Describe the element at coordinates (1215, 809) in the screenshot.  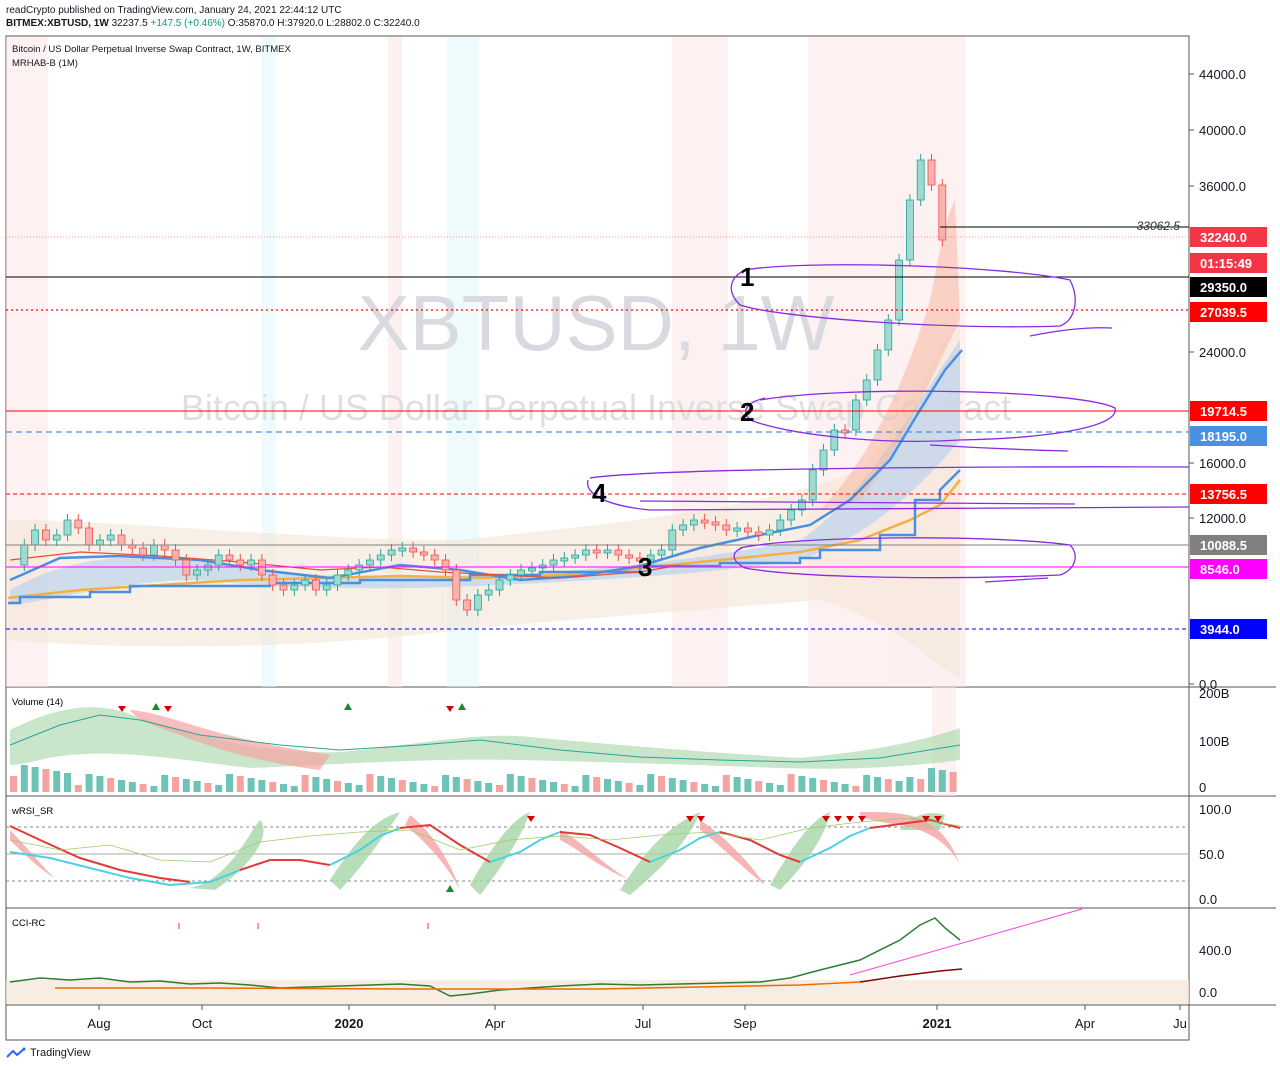
I see `rsi-tick: 100.0` at that location.